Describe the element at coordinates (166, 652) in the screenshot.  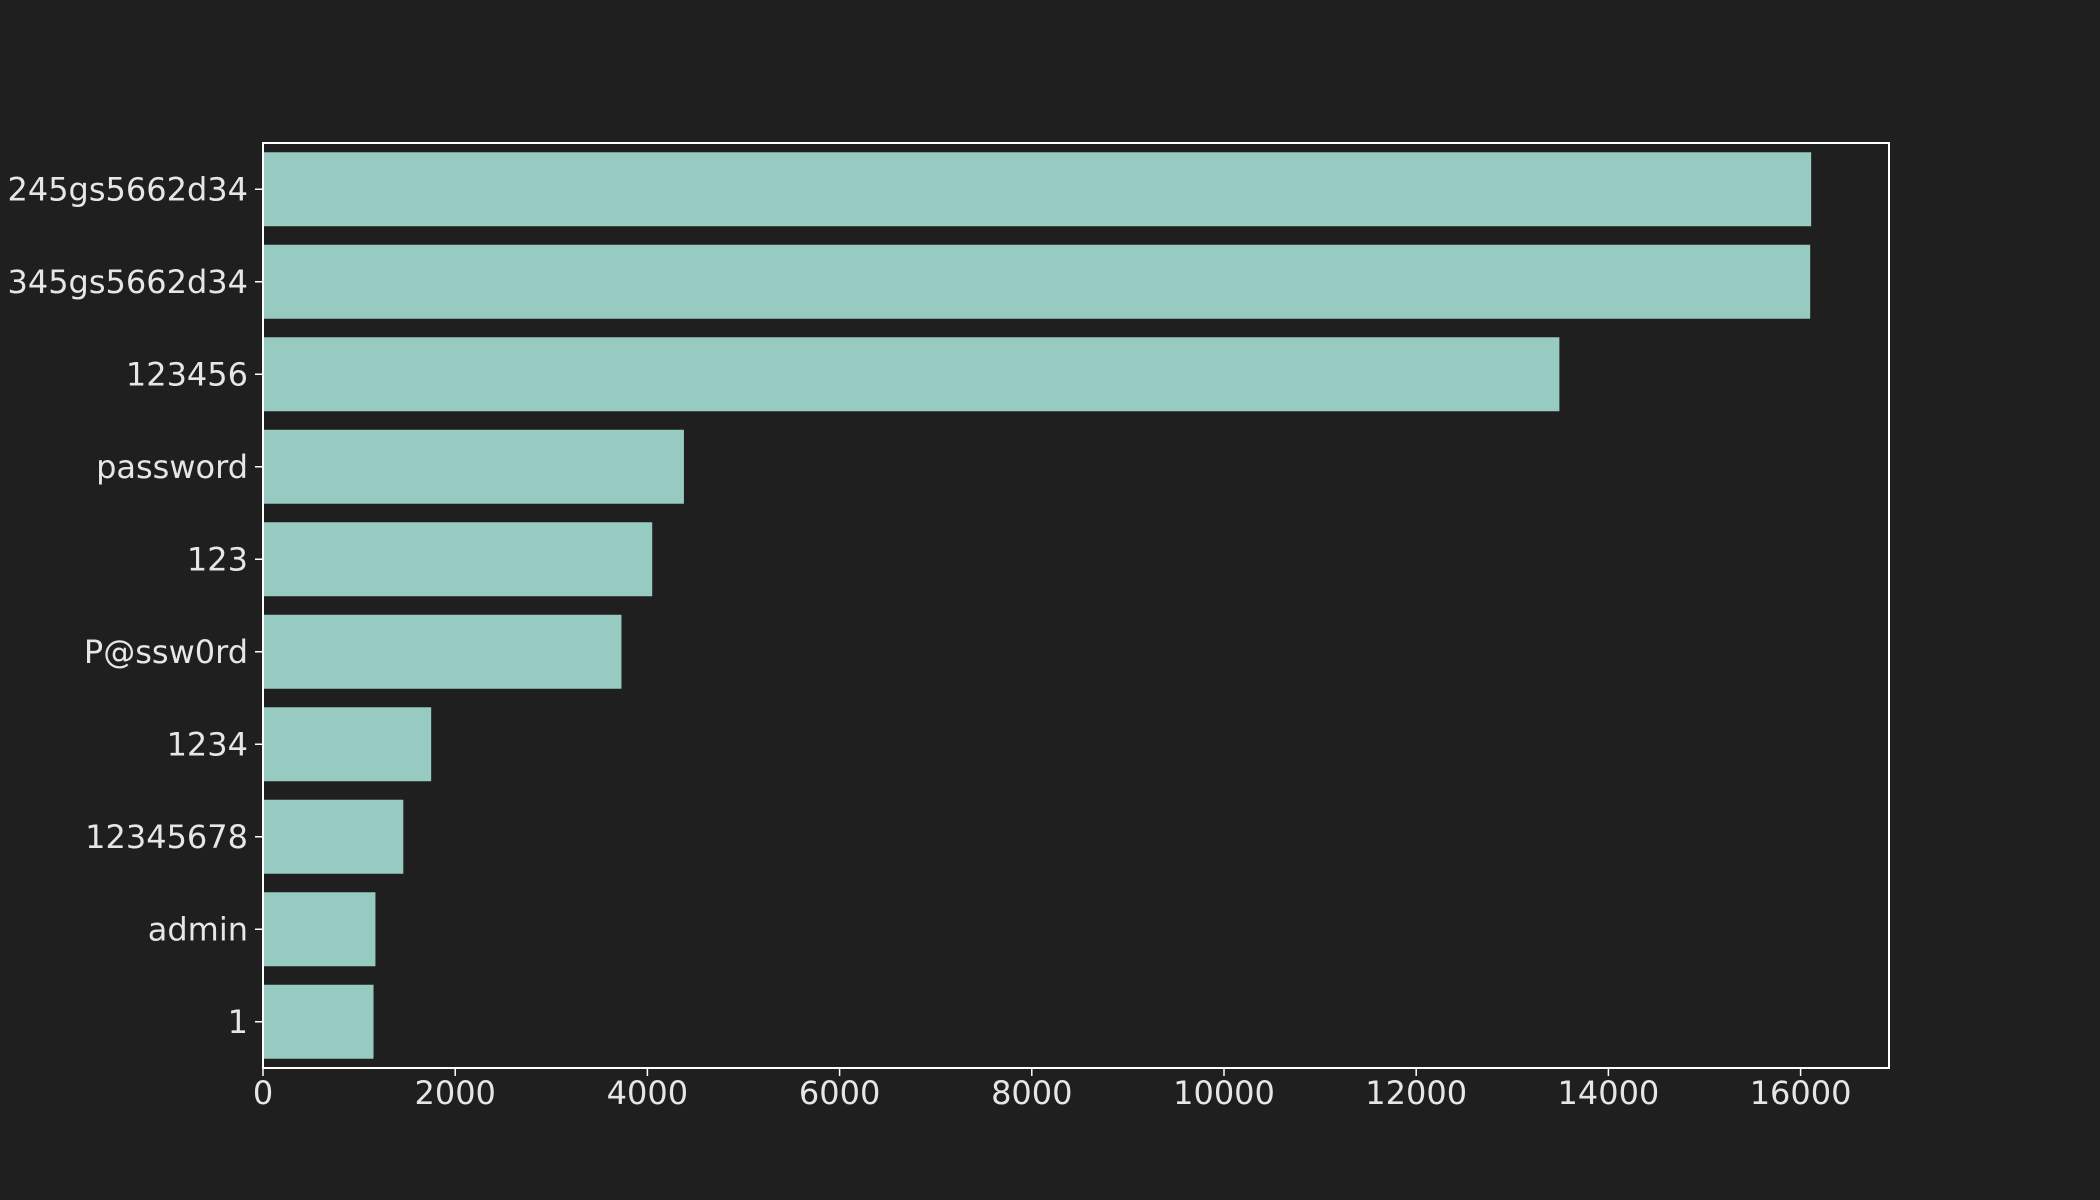
I see `y-tick-label: P@ssw0rd` at that location.